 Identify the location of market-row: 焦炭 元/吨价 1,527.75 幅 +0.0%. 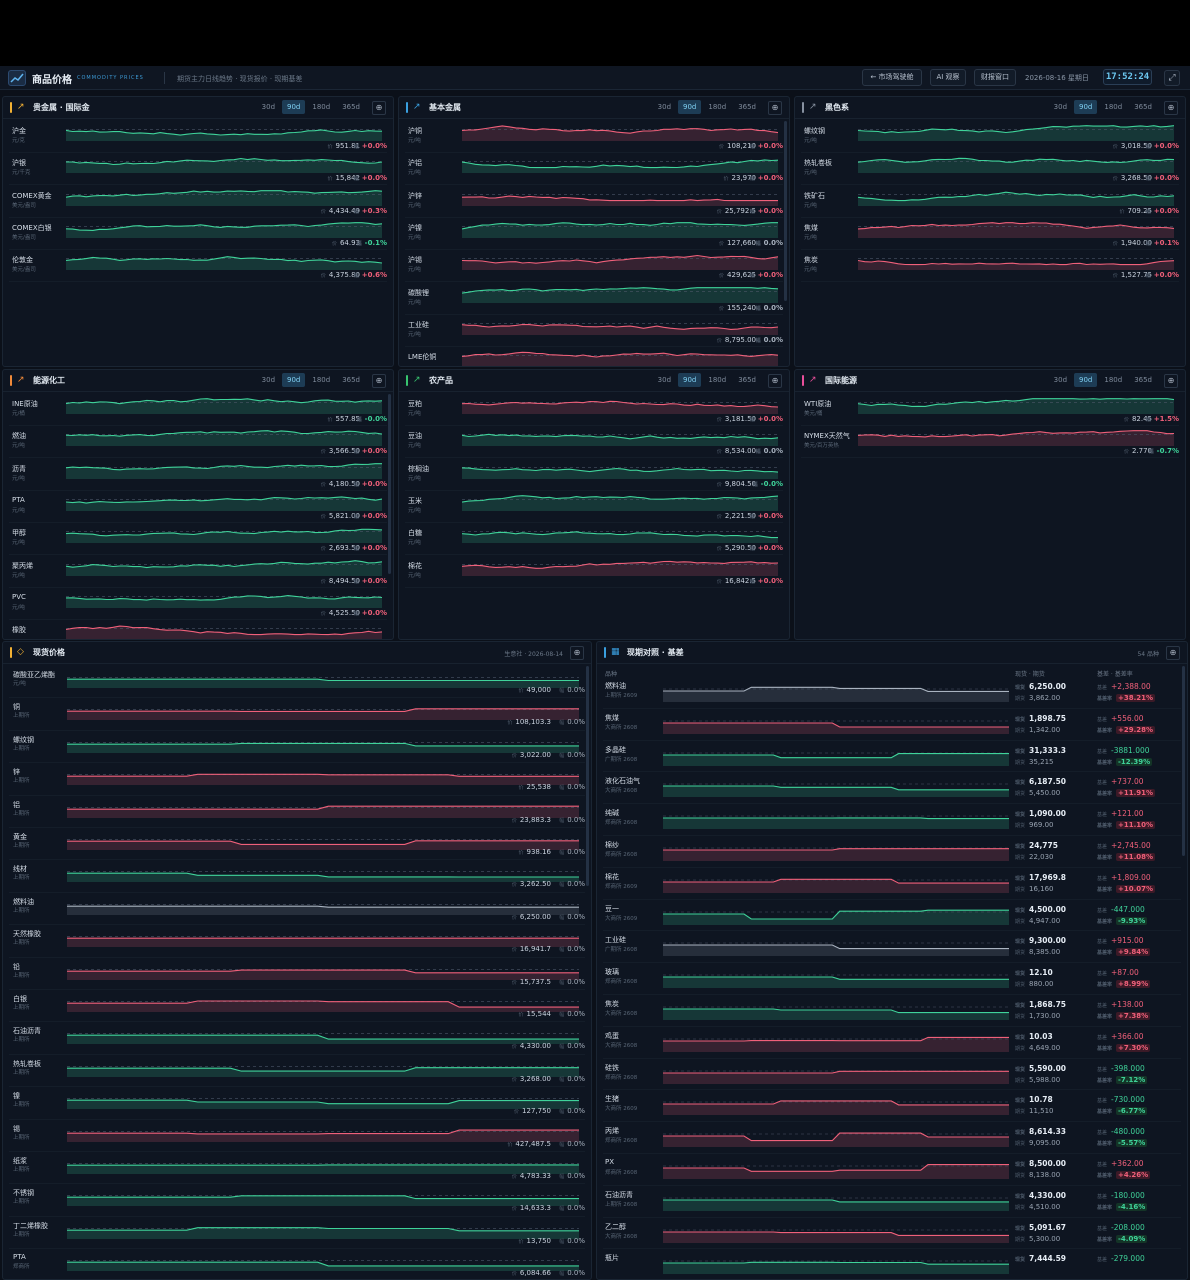
(990, 266).